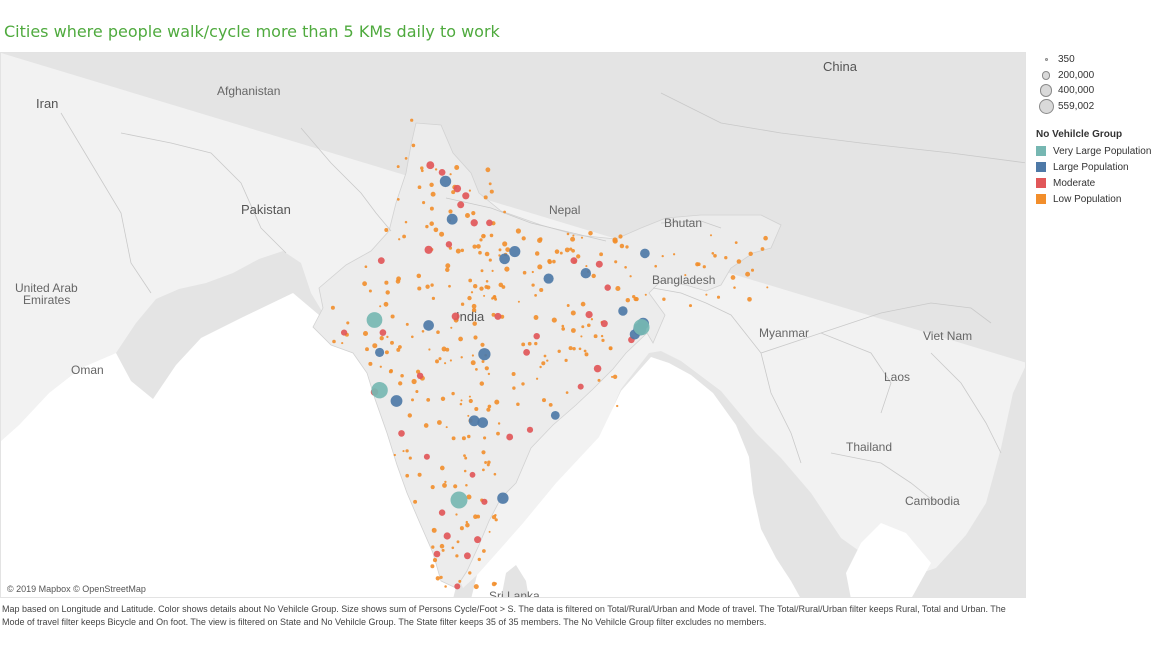 This screenshot has height=650, width=1156. I want to click on color-legend-item: Very Large Population, so click(1096, 151).